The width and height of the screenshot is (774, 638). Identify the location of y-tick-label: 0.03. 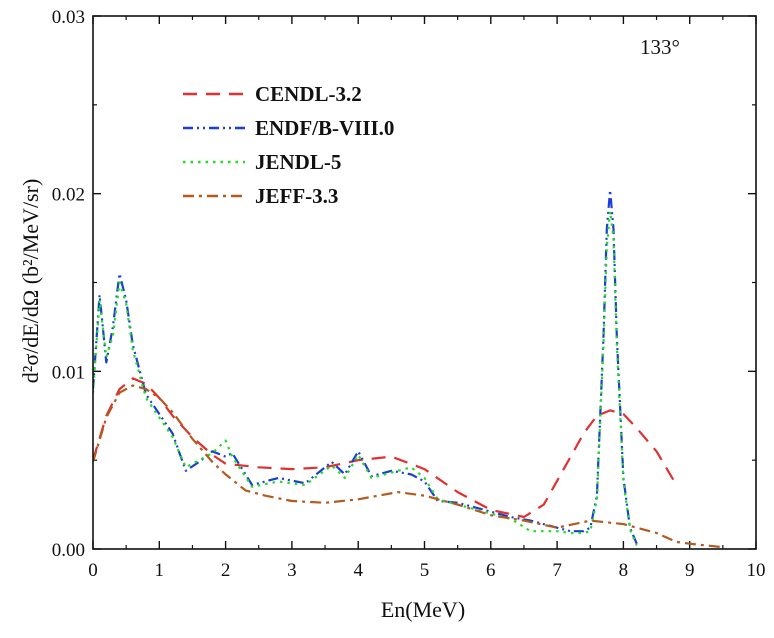
(68, 17).